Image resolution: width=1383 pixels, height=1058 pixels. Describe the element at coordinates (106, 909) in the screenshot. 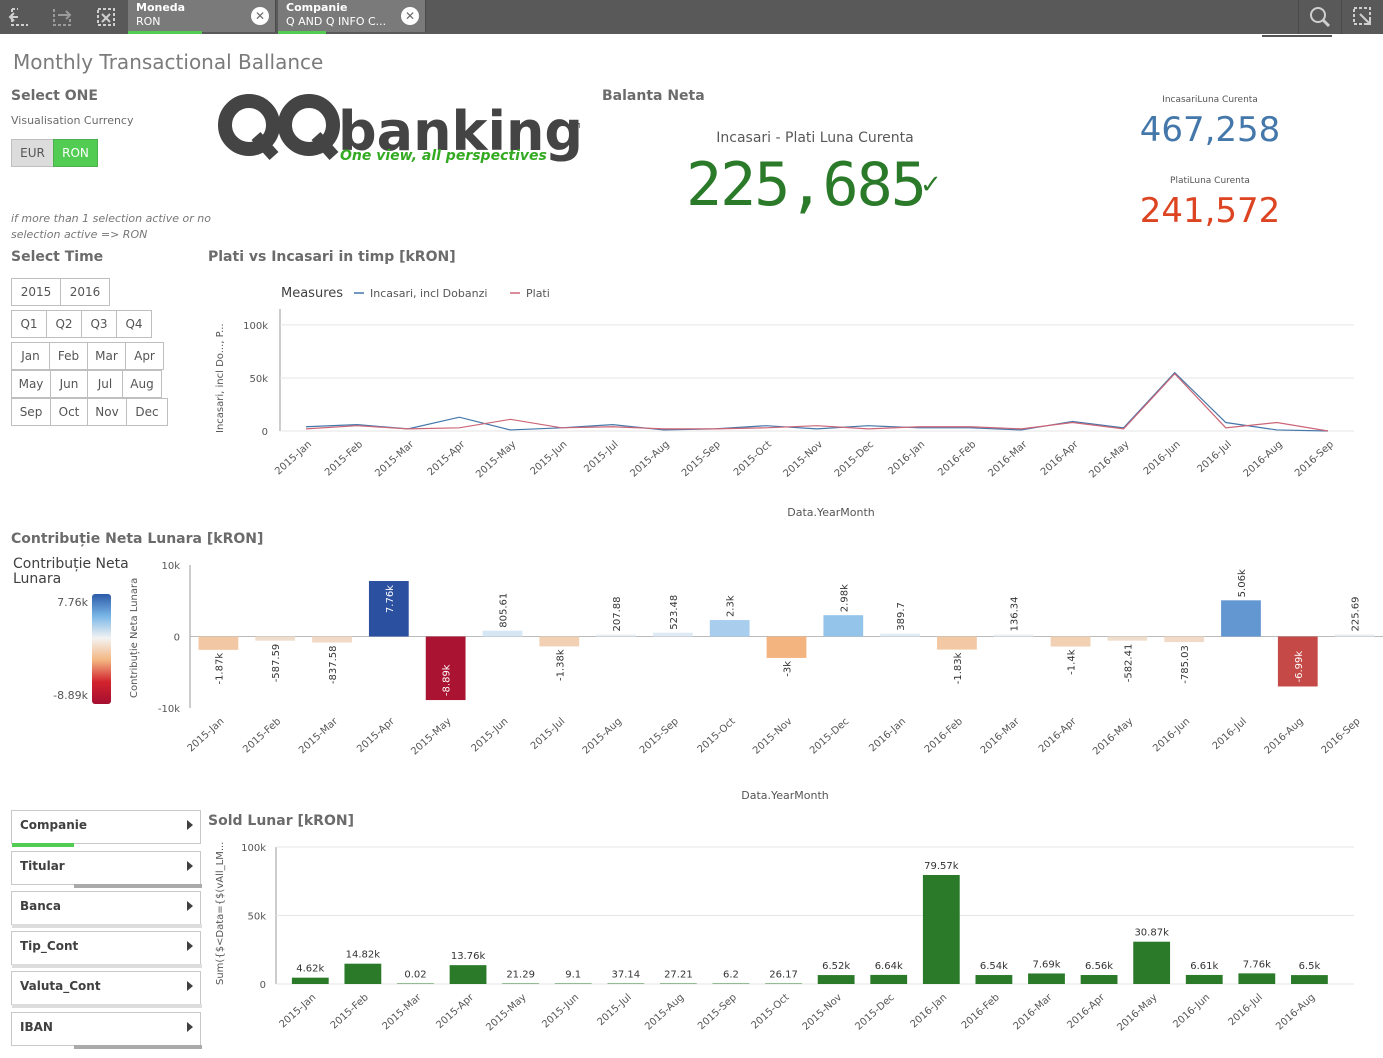

I see `listbox-banca: Banca` at that location.